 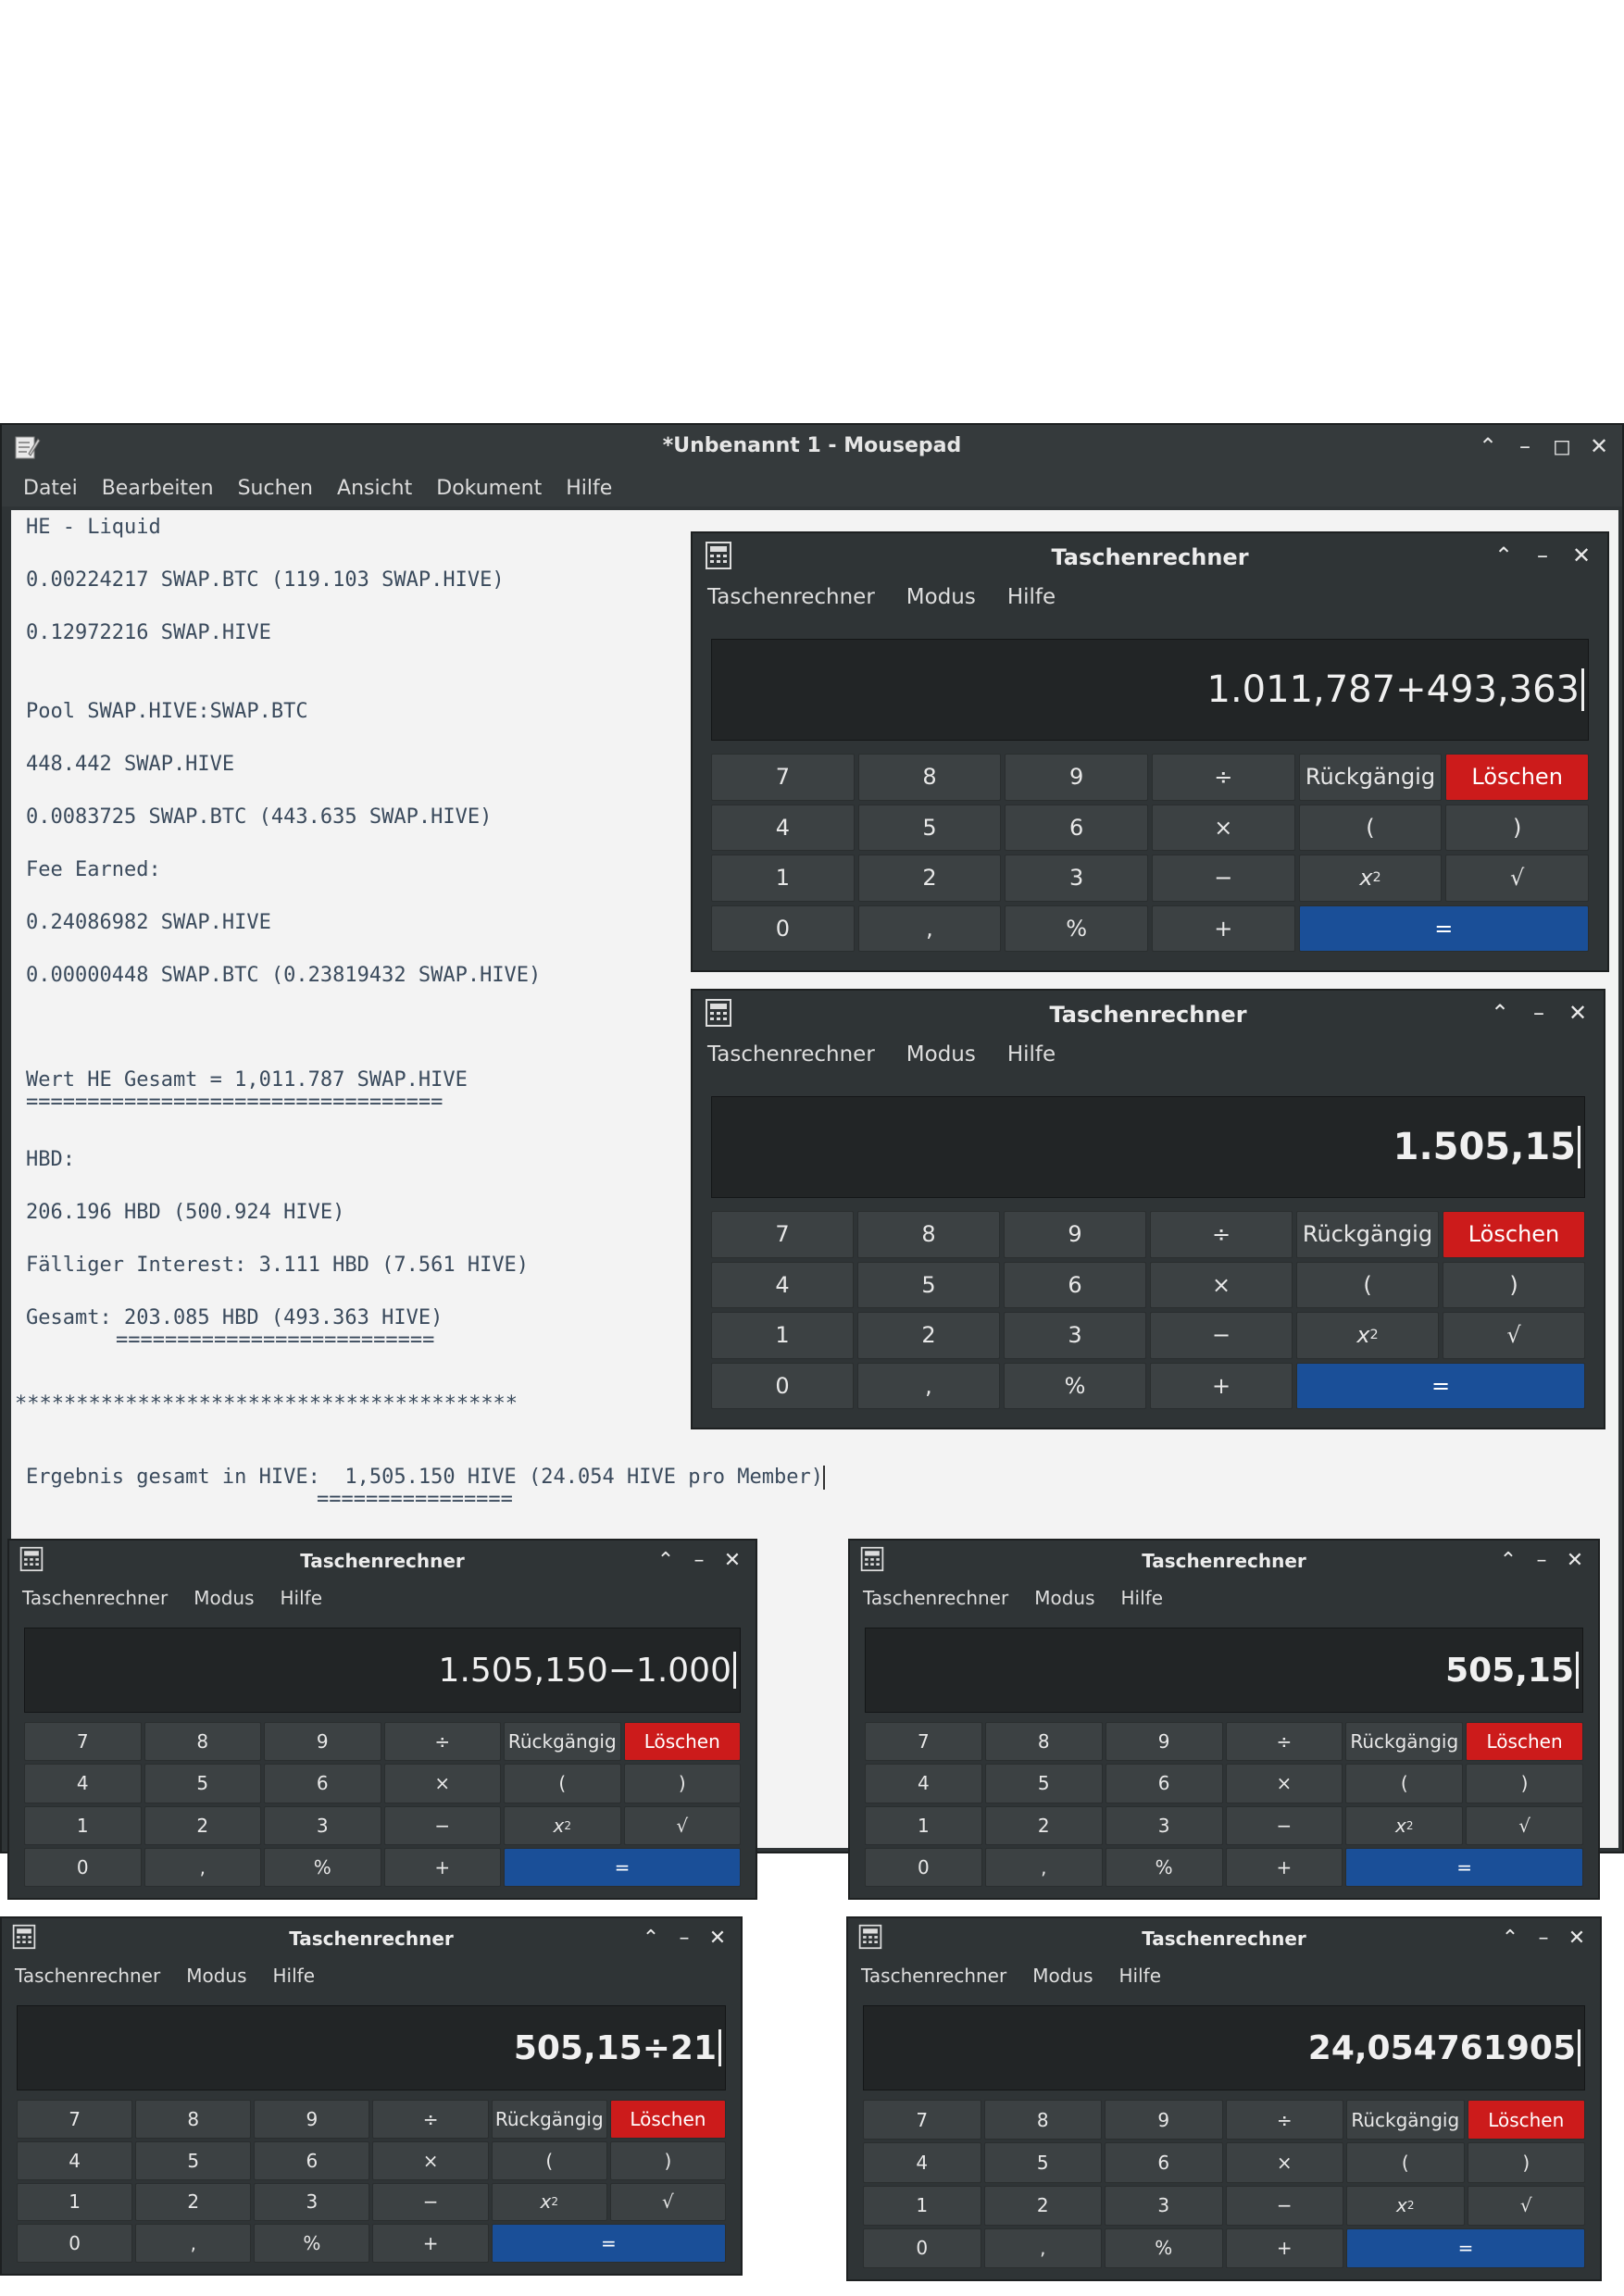 I want to click on mousepad-titlebar: *Unbenannt 1 - Mousepad ⌃ – ◻ ✕, so click(x=812, y=446).